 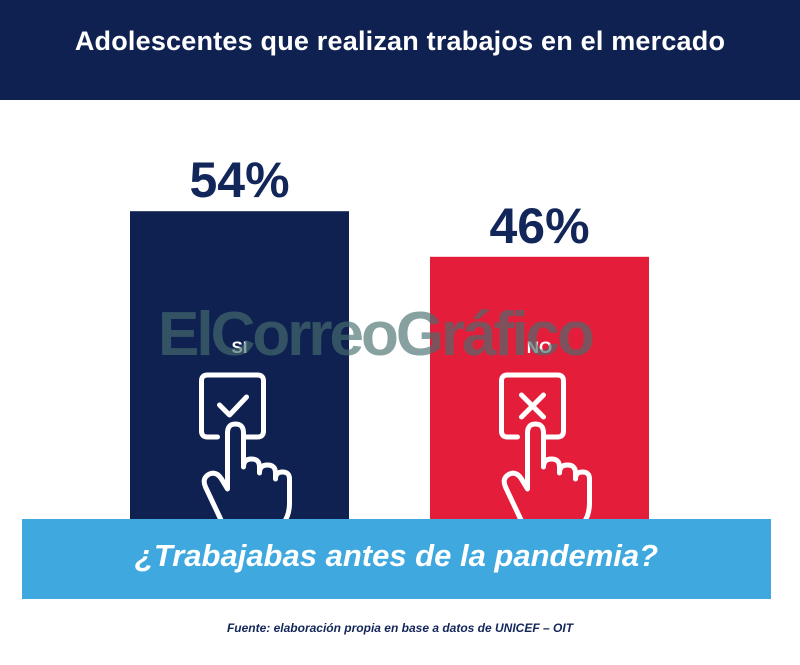 I want to click on hand-checkbox-x-icon, so click(x=545, y=449).